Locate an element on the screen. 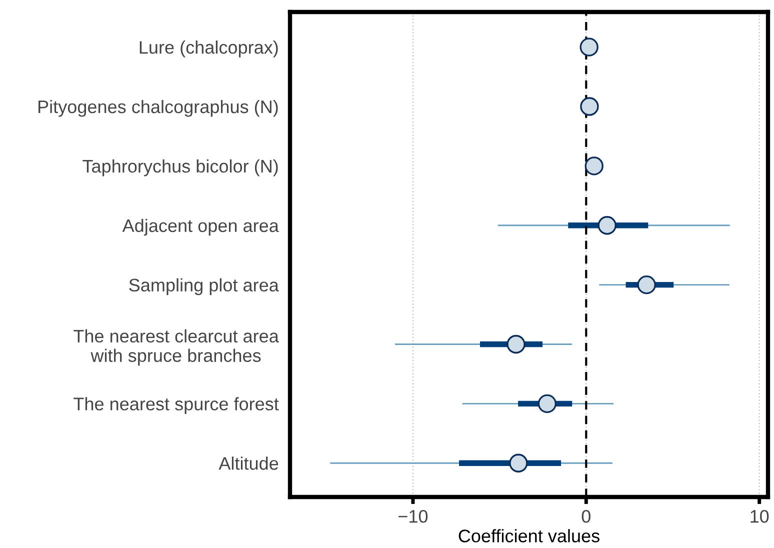  x-axis-title: Coefficient values is located at coordinates (529, 535).